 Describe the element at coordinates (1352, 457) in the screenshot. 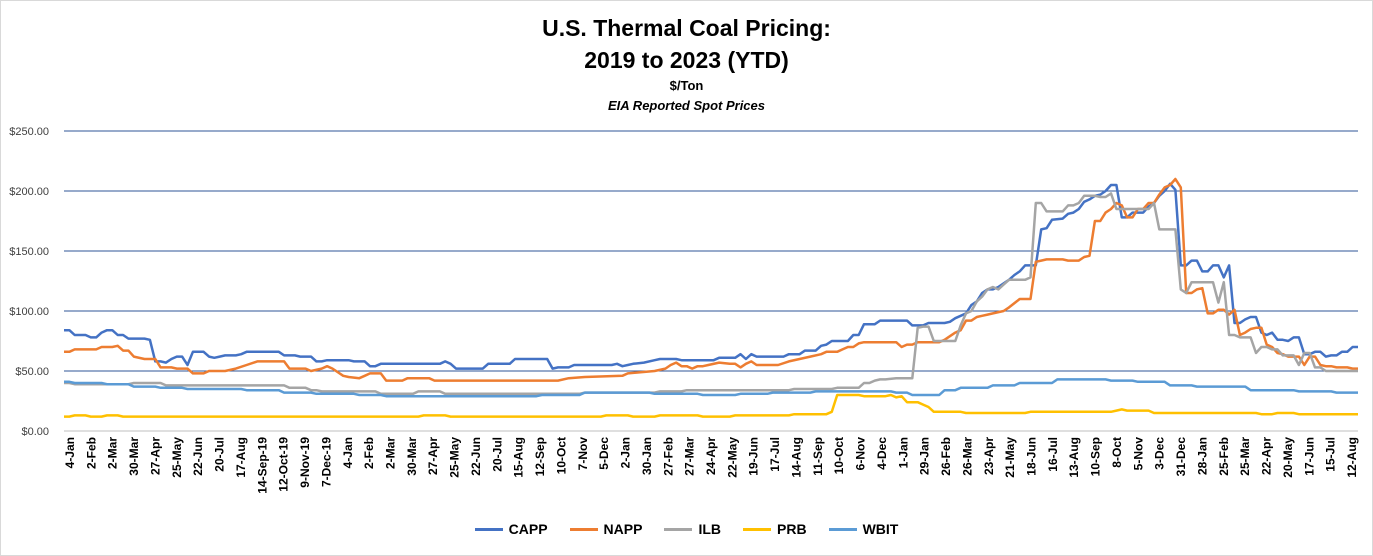

I see `x-tick-label: 12-Aug` at that location.